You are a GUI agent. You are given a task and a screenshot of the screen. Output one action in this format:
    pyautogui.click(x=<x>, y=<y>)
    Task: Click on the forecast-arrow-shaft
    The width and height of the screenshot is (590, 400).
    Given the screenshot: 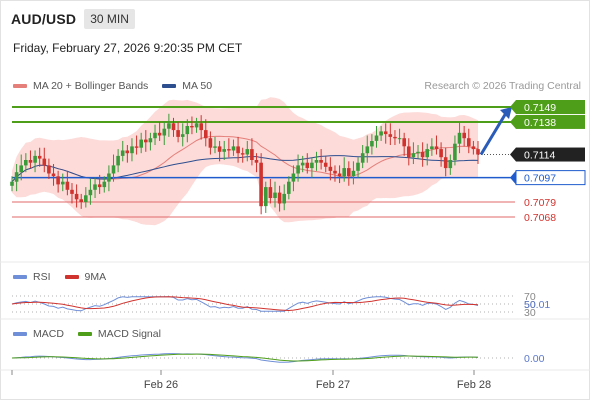 What is the action you would take?
    pyautogui.click(x=493, y=134)
    